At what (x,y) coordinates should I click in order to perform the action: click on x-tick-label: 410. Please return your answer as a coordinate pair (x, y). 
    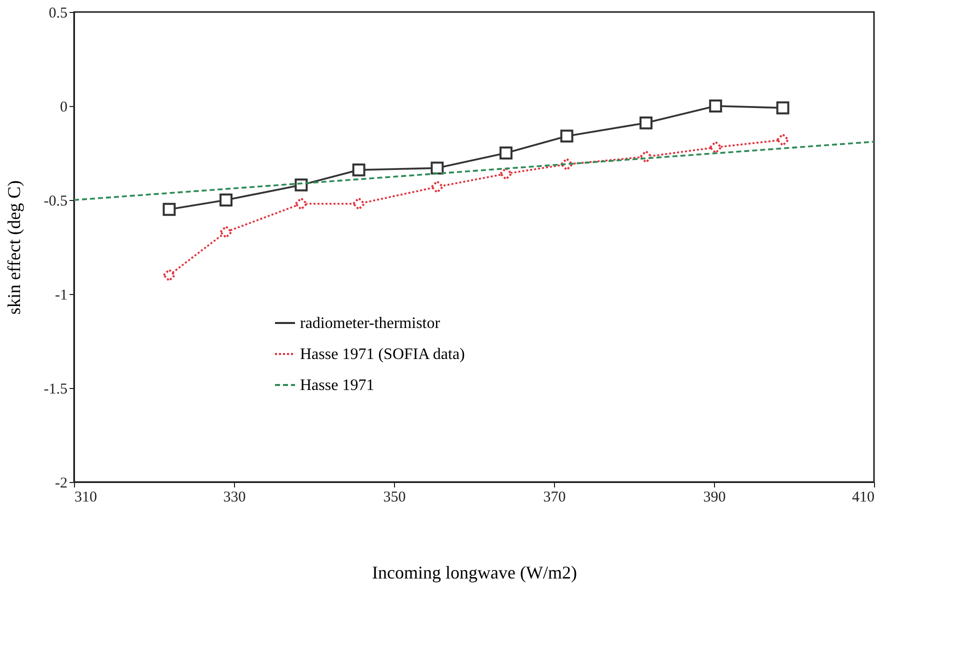
    Looking at the image, I should click on (863, 498).